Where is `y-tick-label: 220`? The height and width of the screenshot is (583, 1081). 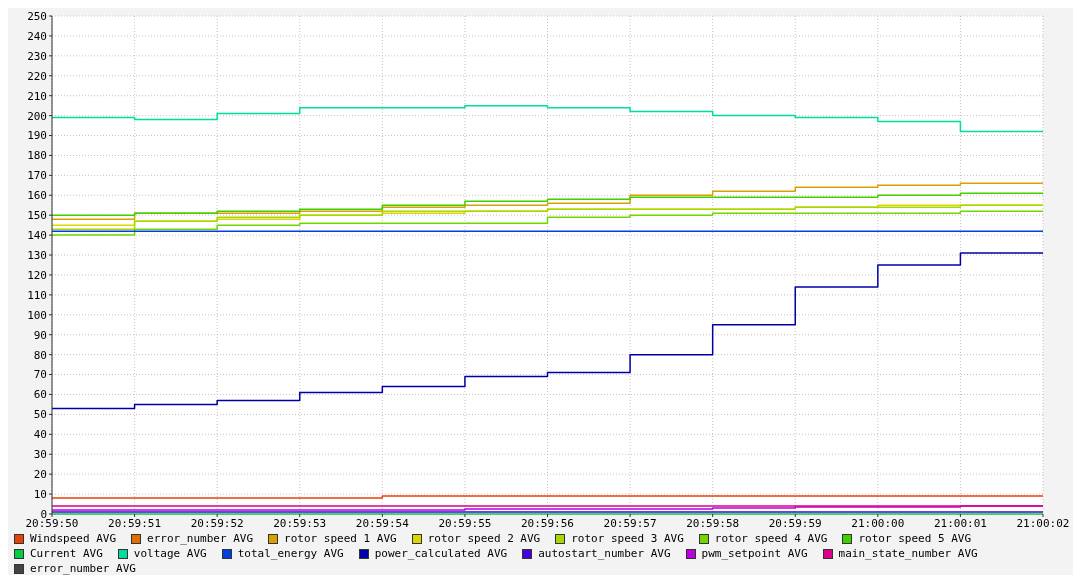
y-tick-label: 220 is located at coordinates (37, 76).